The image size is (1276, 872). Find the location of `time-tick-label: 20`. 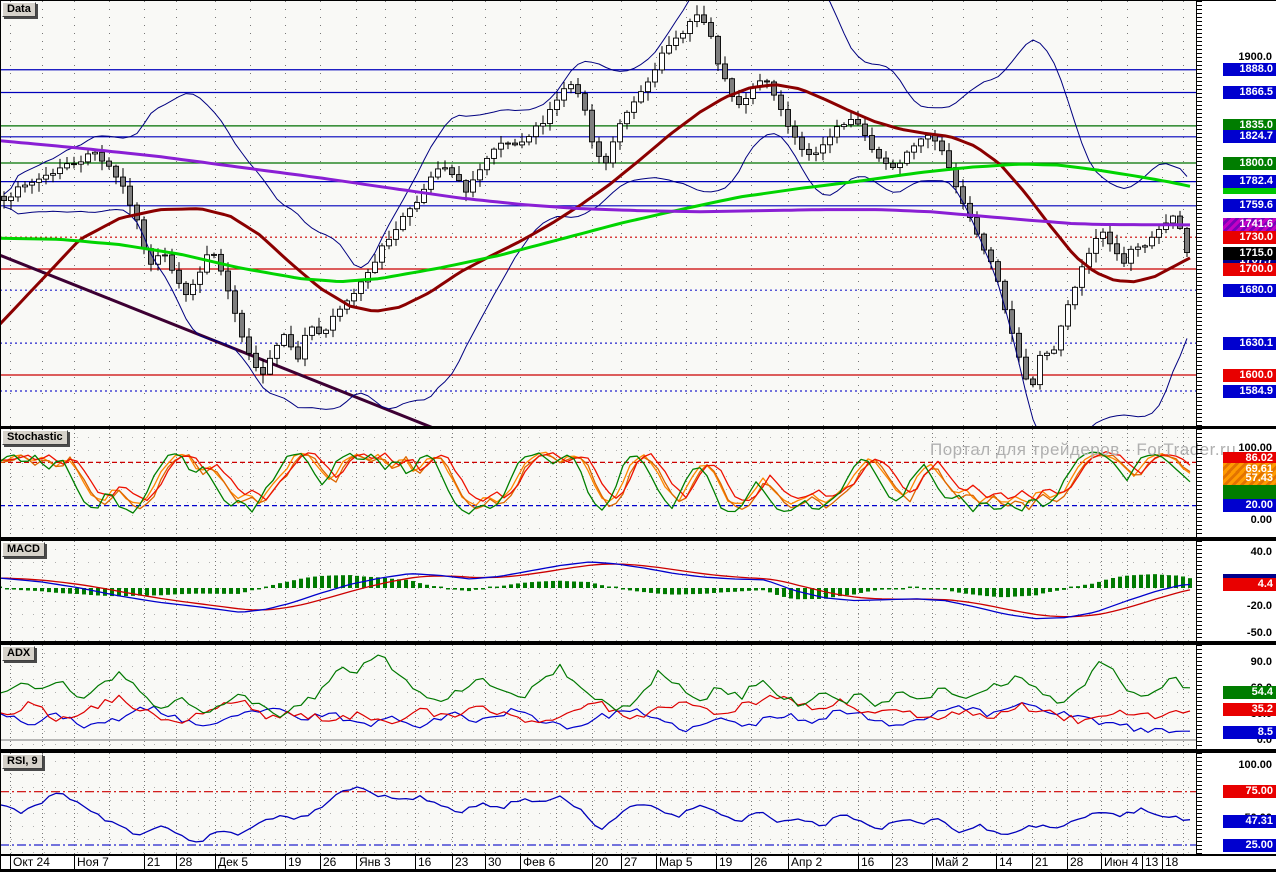

time-tick-label: 20 is located at coordinates (602, 862).